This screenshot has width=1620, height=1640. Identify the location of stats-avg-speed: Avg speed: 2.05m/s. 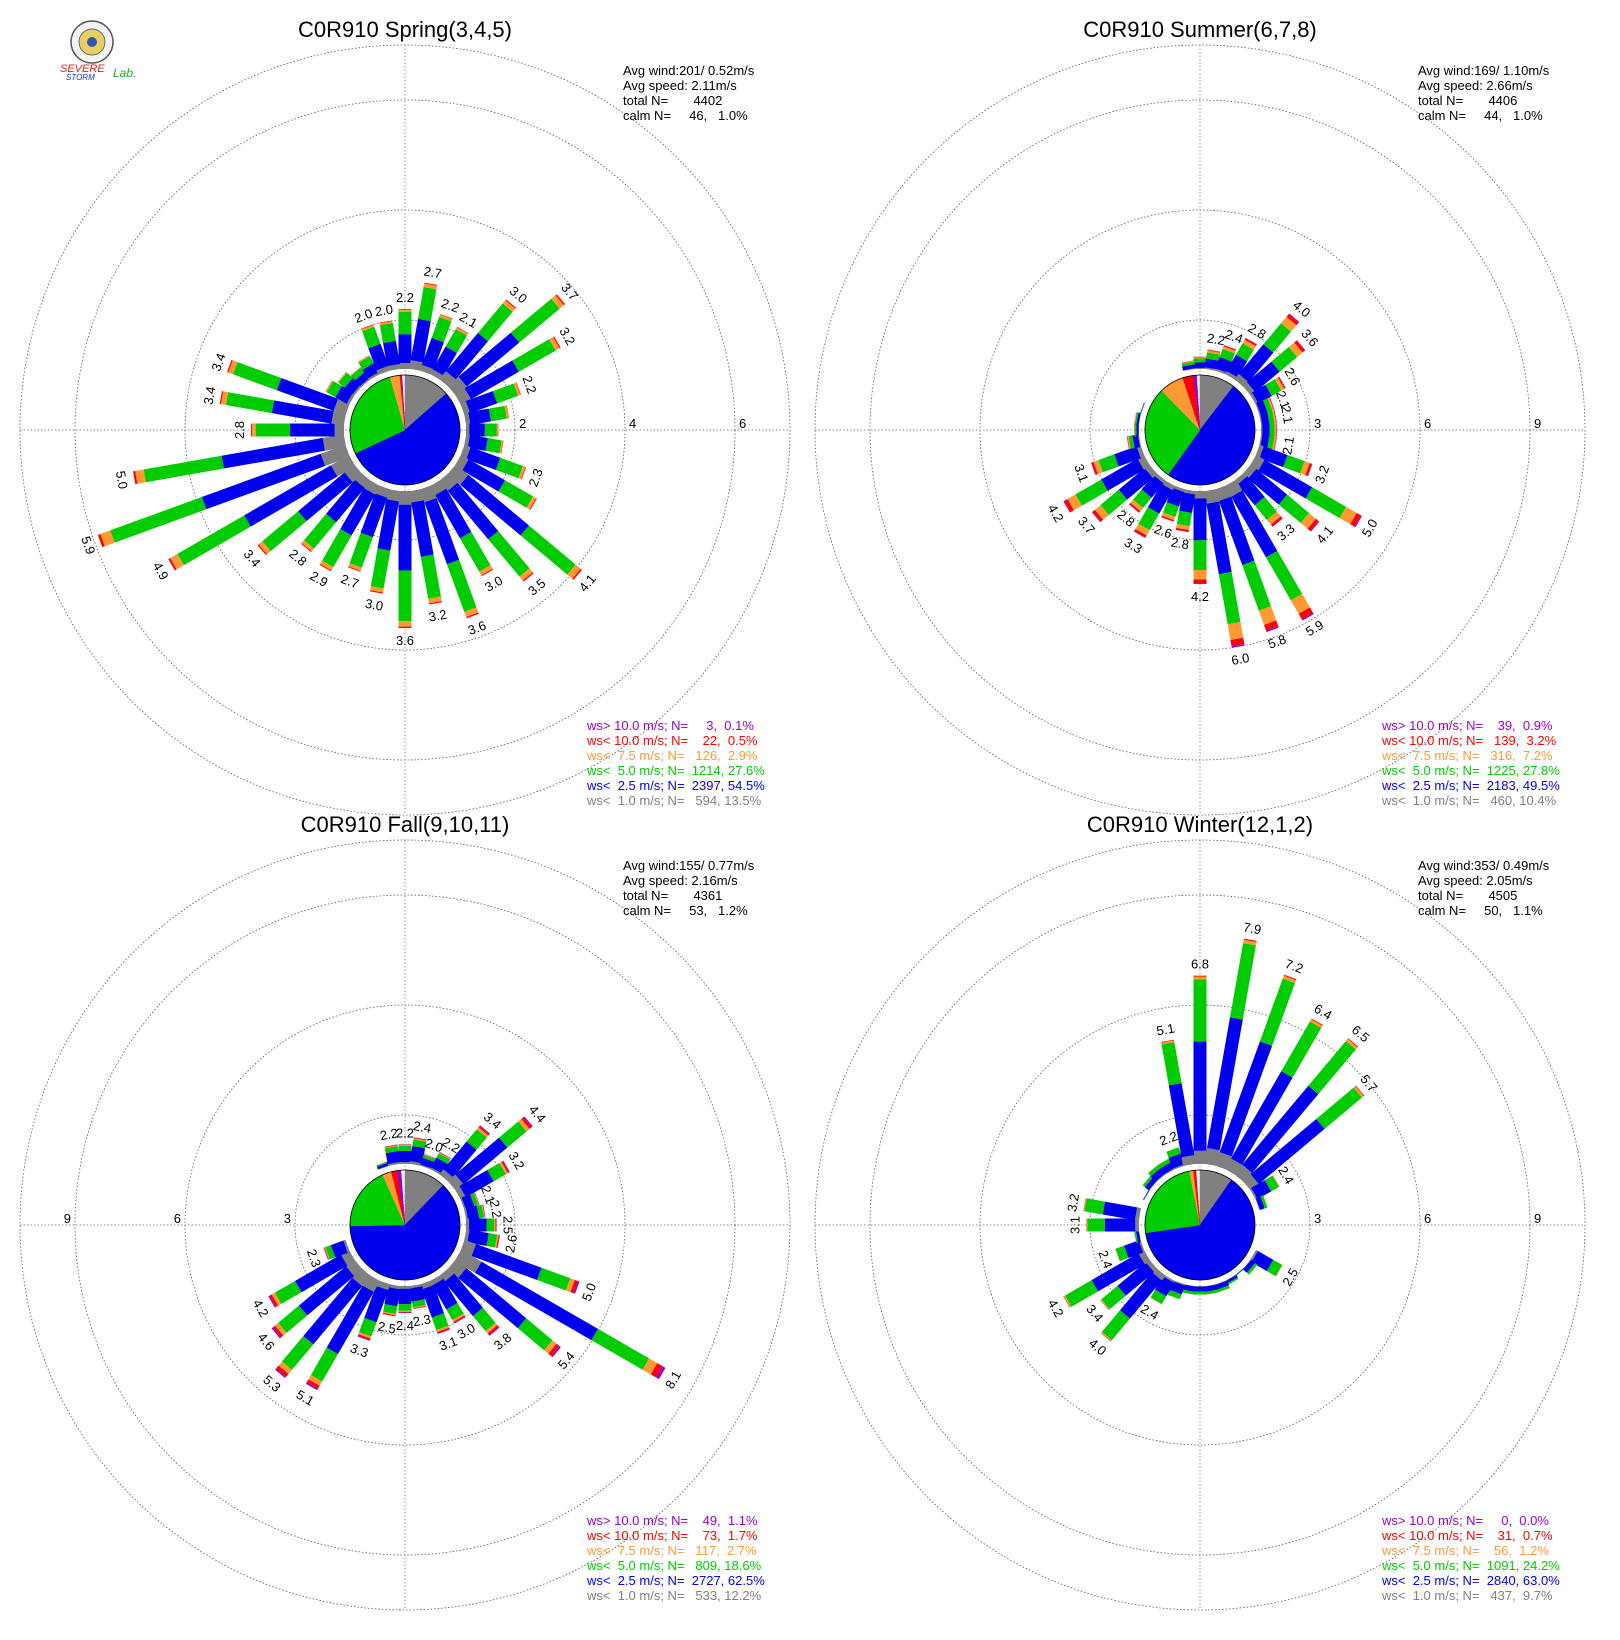
(1475, 880).